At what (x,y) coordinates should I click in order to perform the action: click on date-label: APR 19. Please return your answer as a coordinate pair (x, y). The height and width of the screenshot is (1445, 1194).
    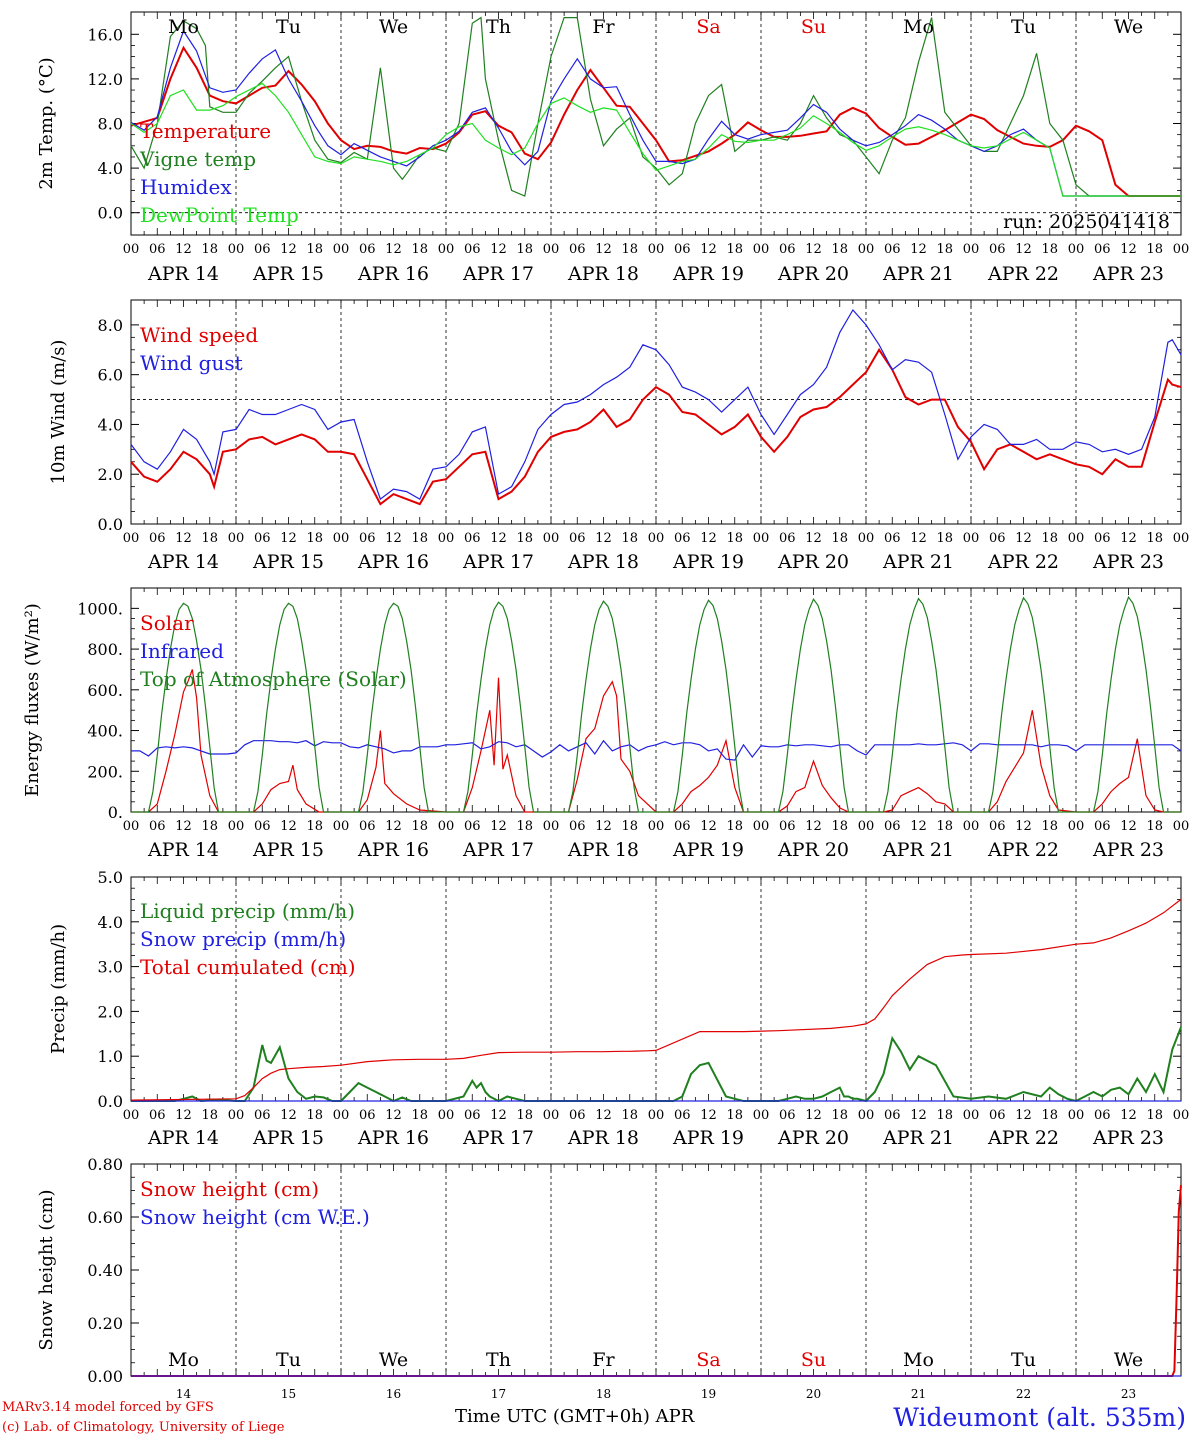
    Looking at the image, I should click on (708, 562).